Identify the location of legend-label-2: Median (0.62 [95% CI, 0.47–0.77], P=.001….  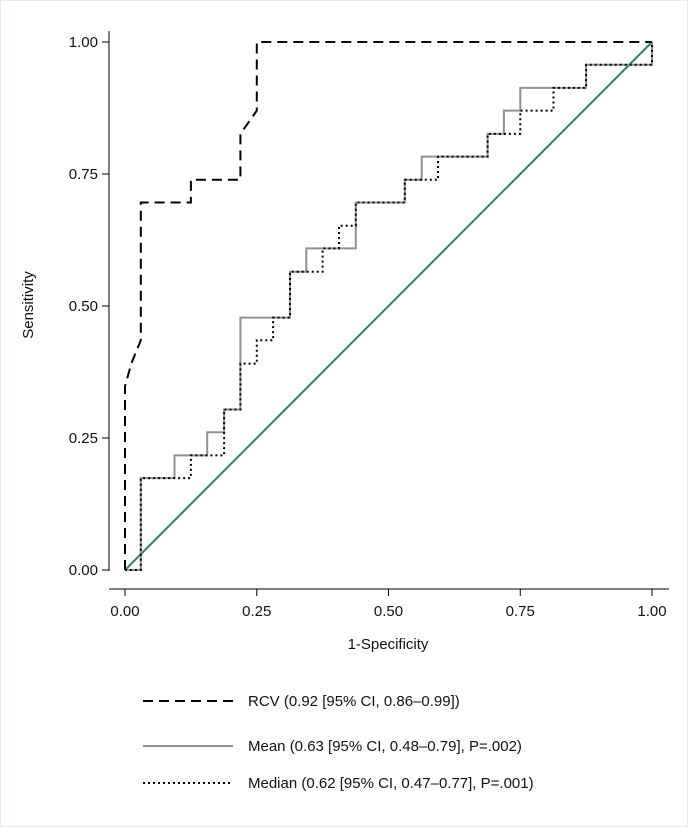
(391, 783).